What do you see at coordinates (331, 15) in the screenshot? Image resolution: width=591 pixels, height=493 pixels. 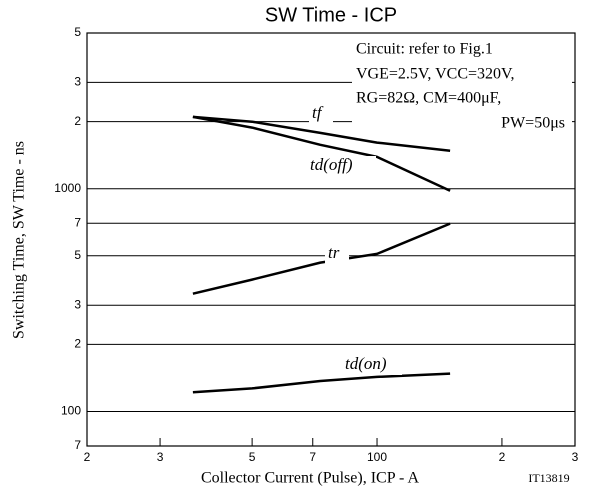 I see `chart-title: SW Time - ICP` at bounding box center [331, 15].